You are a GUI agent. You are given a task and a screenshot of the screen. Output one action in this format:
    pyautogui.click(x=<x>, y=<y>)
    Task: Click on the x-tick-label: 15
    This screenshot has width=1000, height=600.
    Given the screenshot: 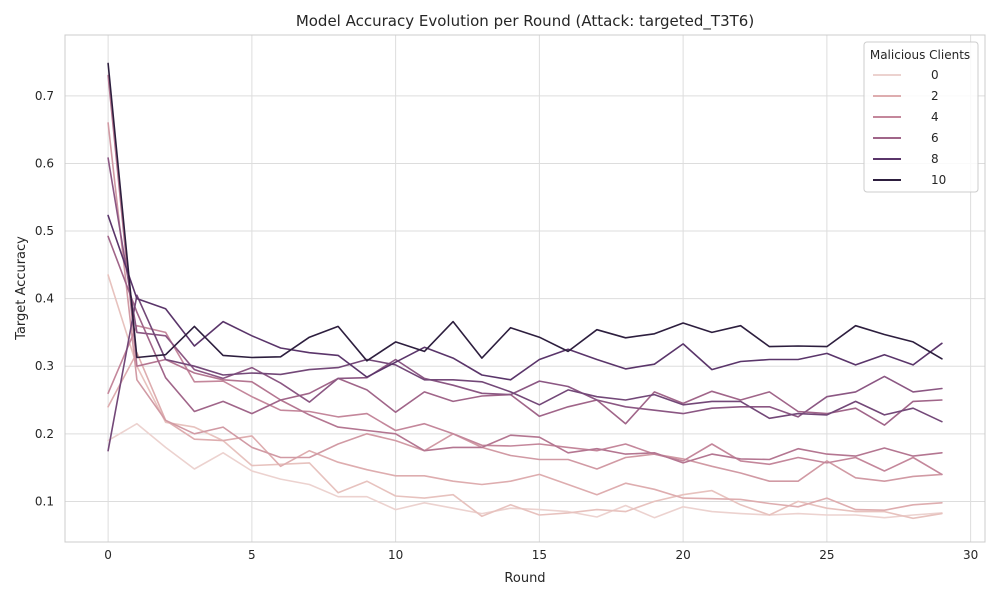 What is the action you would take?
    pyautogui.click(x=539, y=555)
    